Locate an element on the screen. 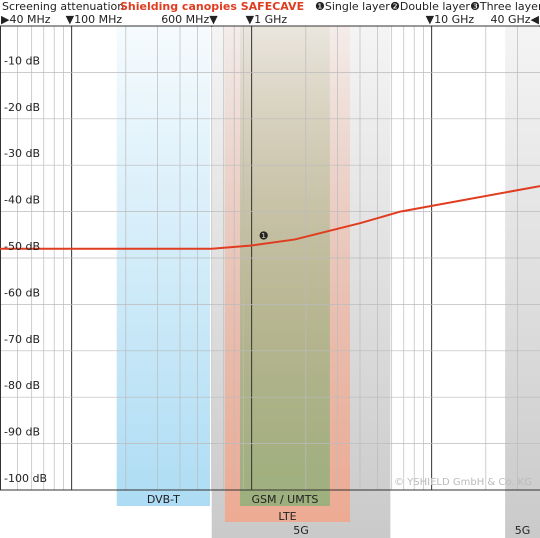 This screenshot has width=540, height=538. plot is located at coordinates (270, 217).